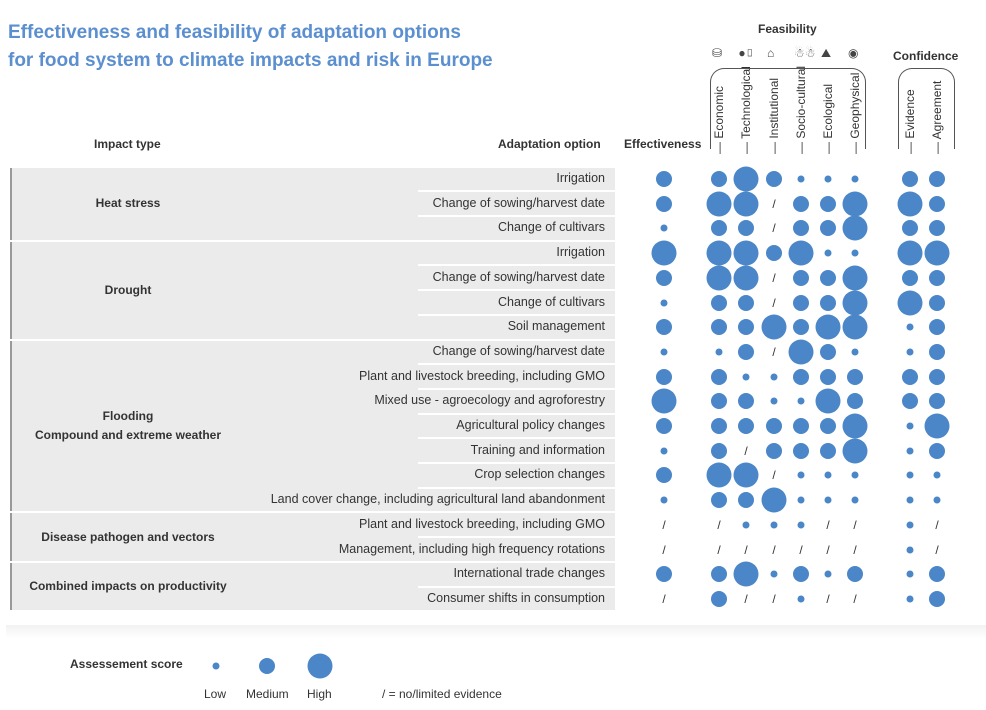 This screenshot has width=986, height=710. I want to click on col-header-agreement: — Agreement, so click(937, 117).